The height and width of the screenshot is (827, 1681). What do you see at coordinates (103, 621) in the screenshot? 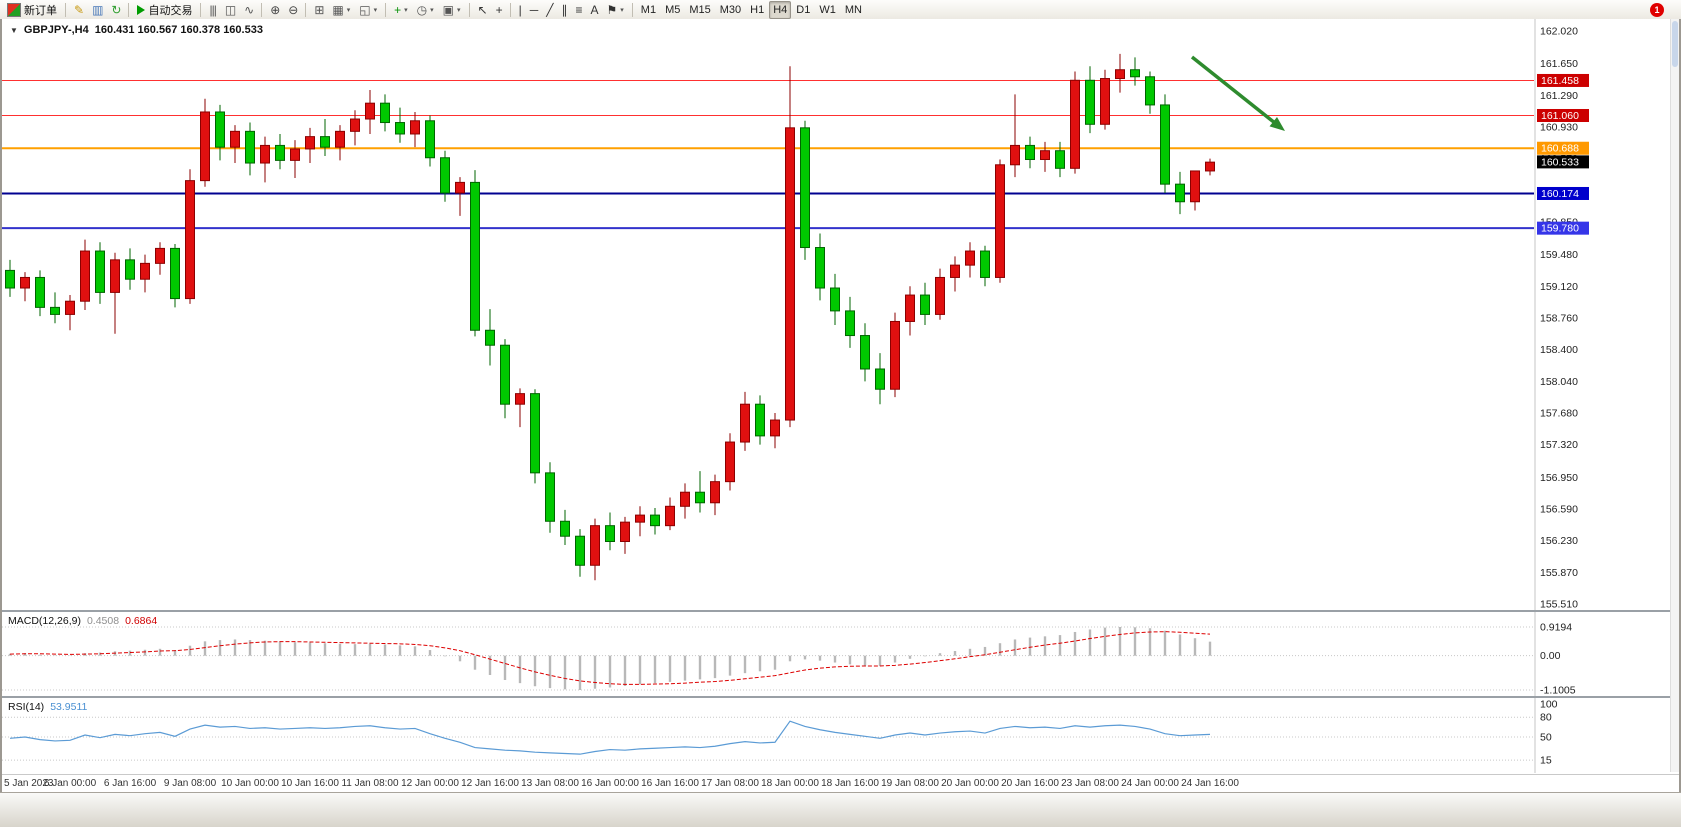
I see `macd-main-value: 0.4508` at bounding box center [103, 621].